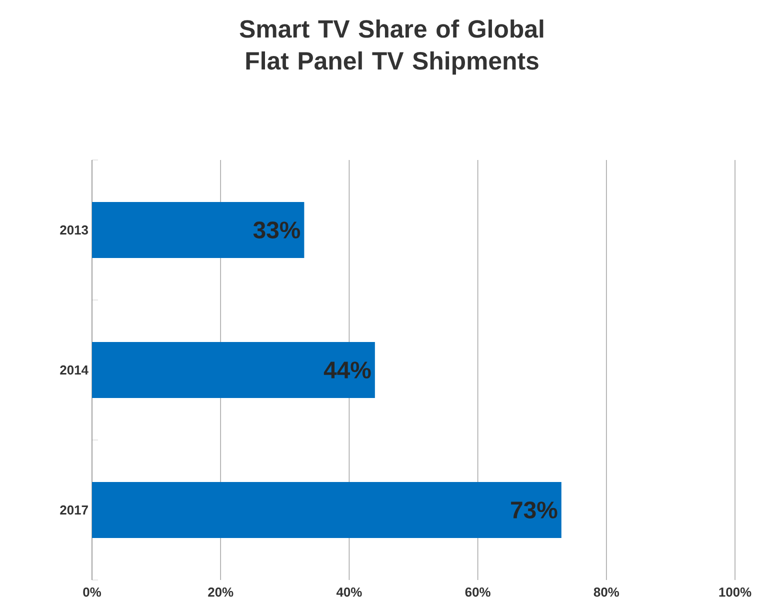 The width and height of the screenshot is (764, 612). What do you see at coordinates (607, 592) in the screenshot?
I see `x-tick-label: 80%` at bounding box center [607, 592].